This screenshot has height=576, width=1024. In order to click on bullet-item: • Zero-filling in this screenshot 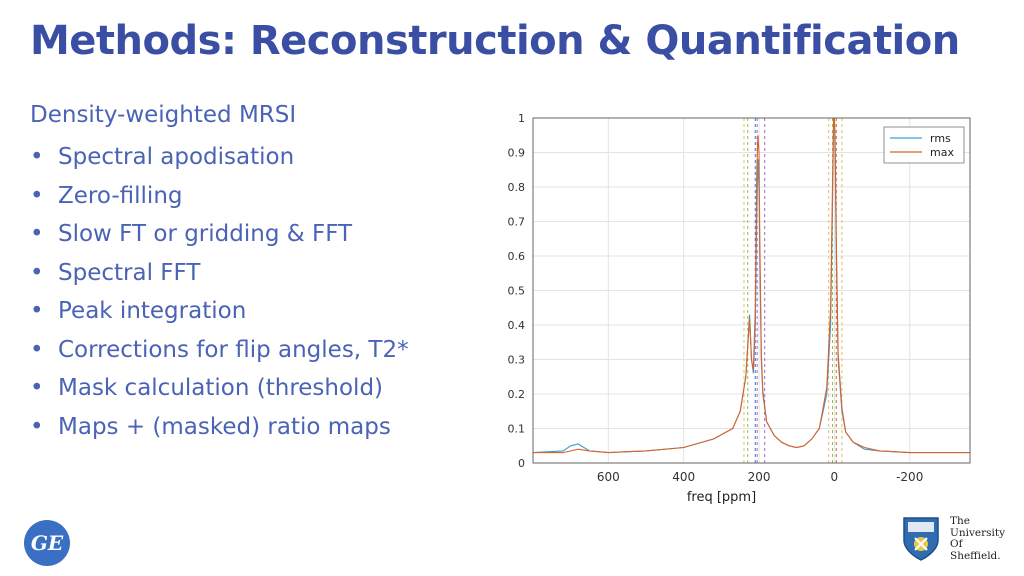, I will do `click(219, 198)`.